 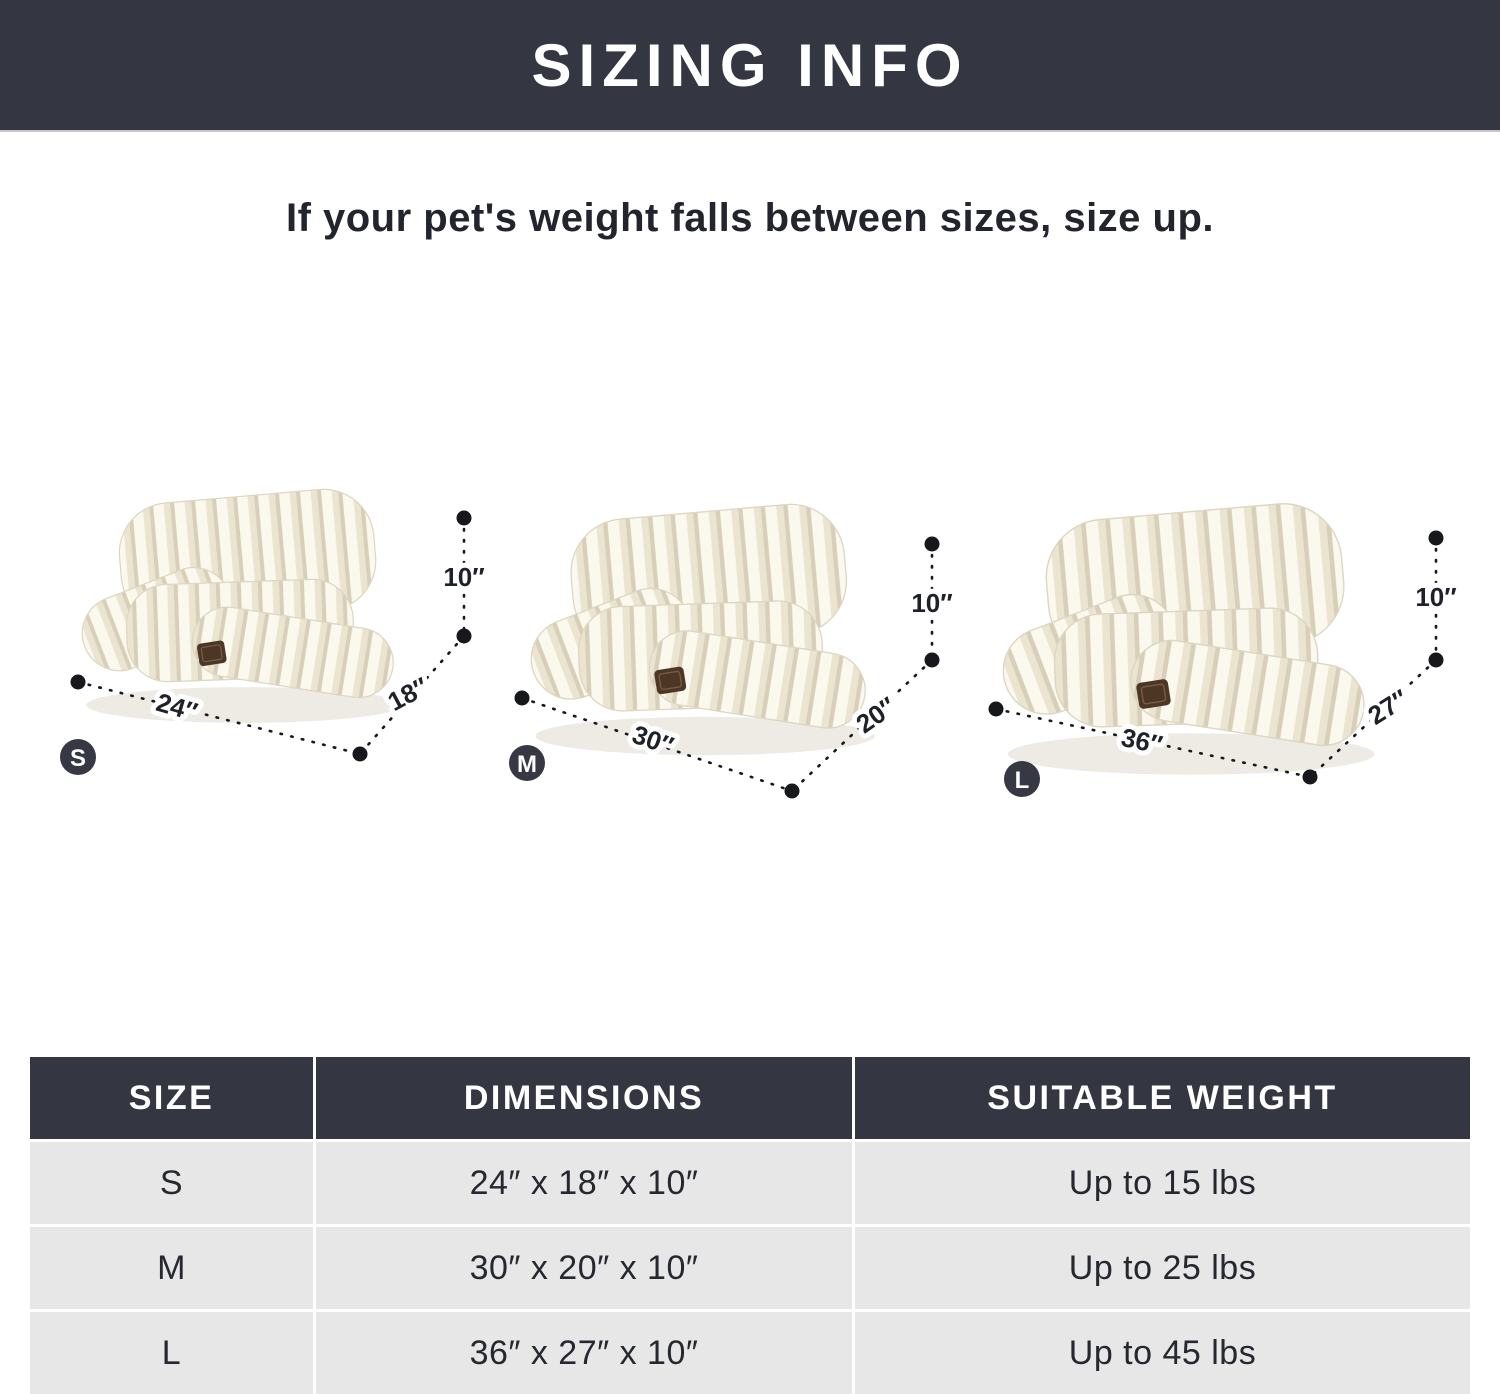 I want to click on table-cell-size-s: S, so click(x=171, y=1183).